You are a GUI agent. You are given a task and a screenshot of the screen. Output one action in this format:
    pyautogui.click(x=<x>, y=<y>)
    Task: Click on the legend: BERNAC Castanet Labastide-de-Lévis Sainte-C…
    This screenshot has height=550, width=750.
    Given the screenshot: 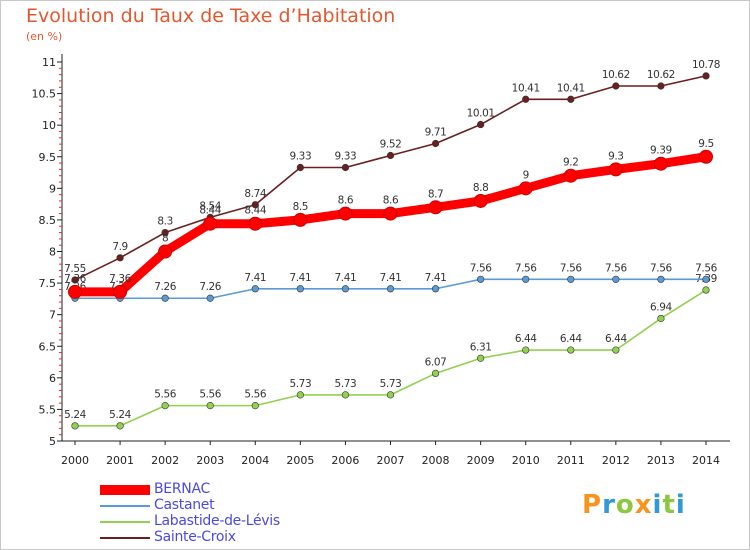 What is the action you would take?
    pyautogui.click(x=230, y=513)
    